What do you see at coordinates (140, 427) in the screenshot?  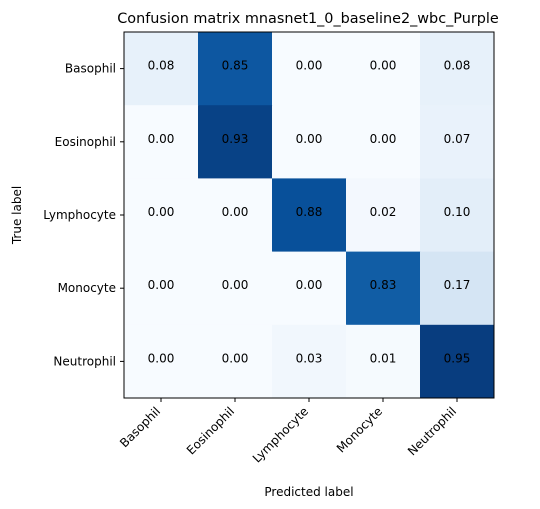 I see `x-tick-label: Basophil` at bounding box center [140, 427].